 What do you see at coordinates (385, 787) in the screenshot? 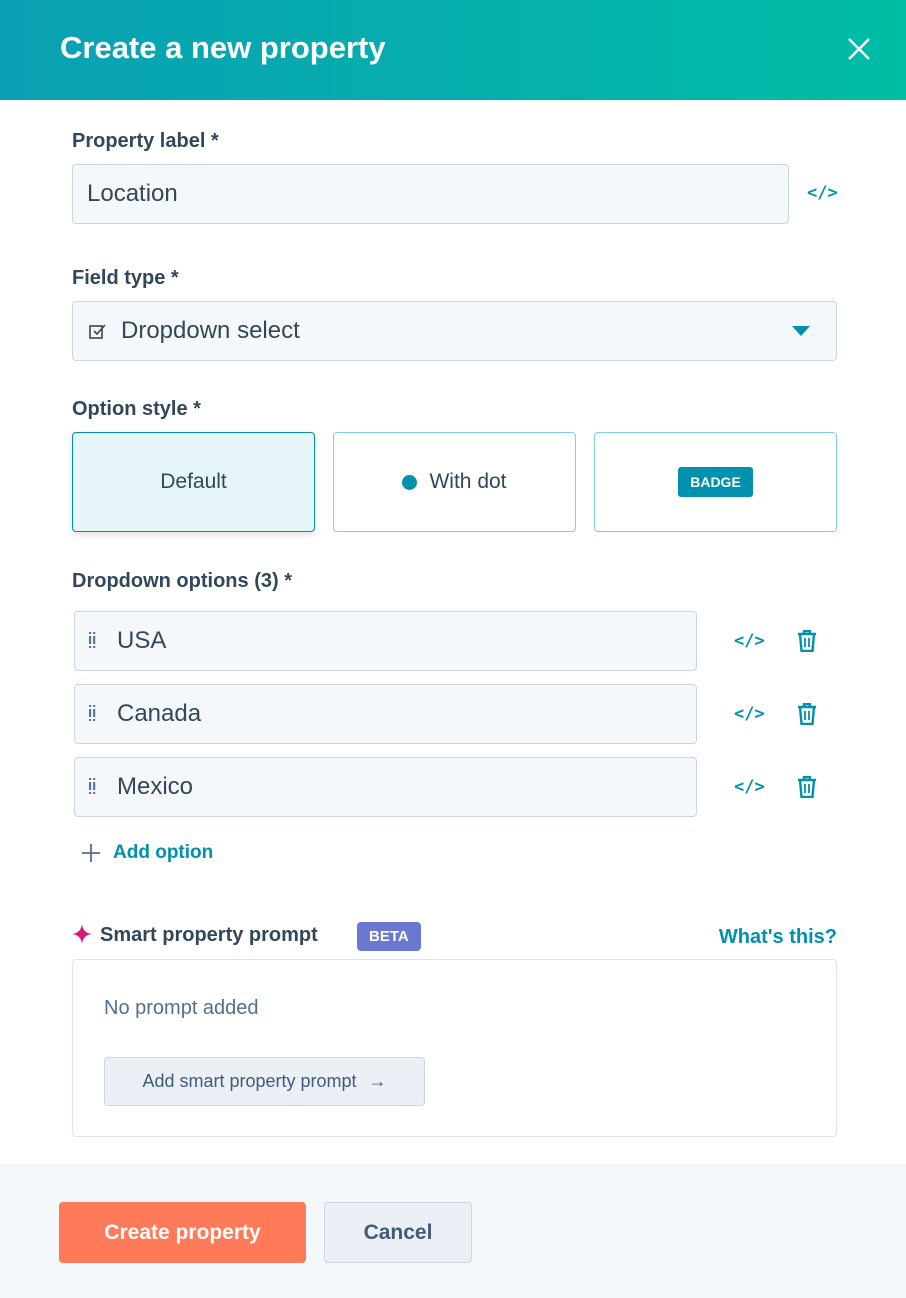
I see `list-item: ⠿ ⠿ Mexico` at bounding box center [385, 787].